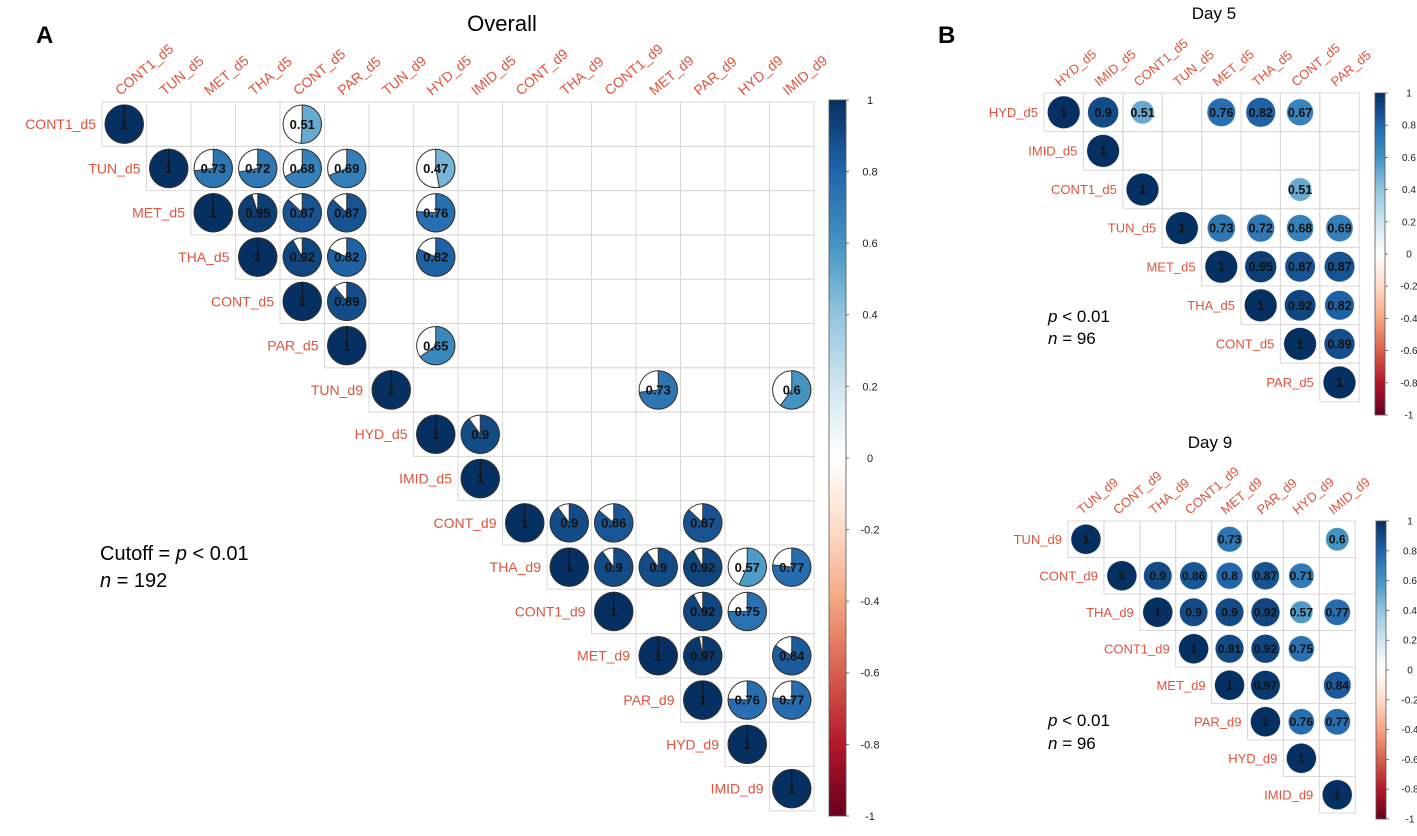 The image size is (1417, 836). I want to click on panel-label-b: B, so click(946, 35).